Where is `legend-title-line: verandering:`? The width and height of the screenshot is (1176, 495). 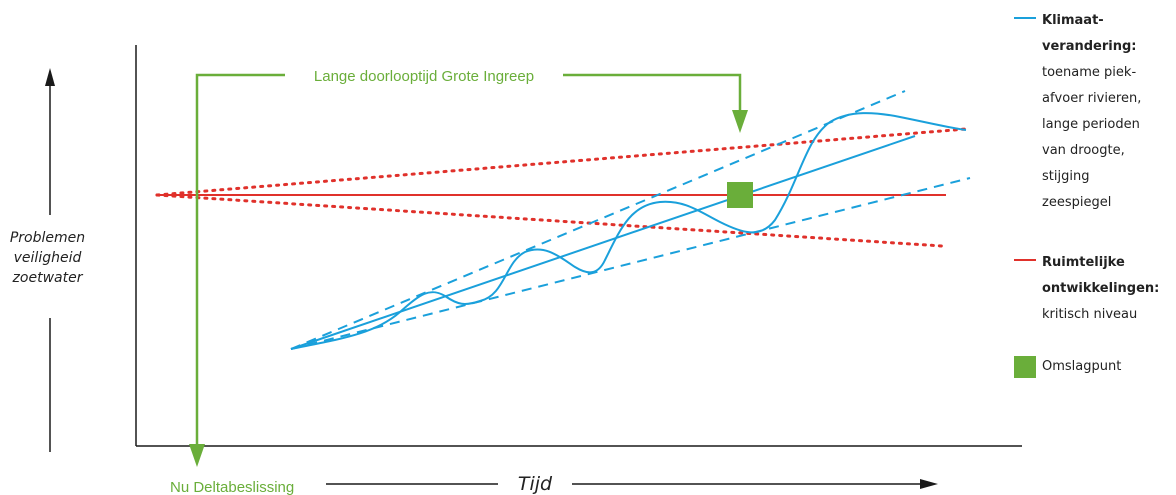 legend-title-line: verandering: is located at coordinates (1089, 46).